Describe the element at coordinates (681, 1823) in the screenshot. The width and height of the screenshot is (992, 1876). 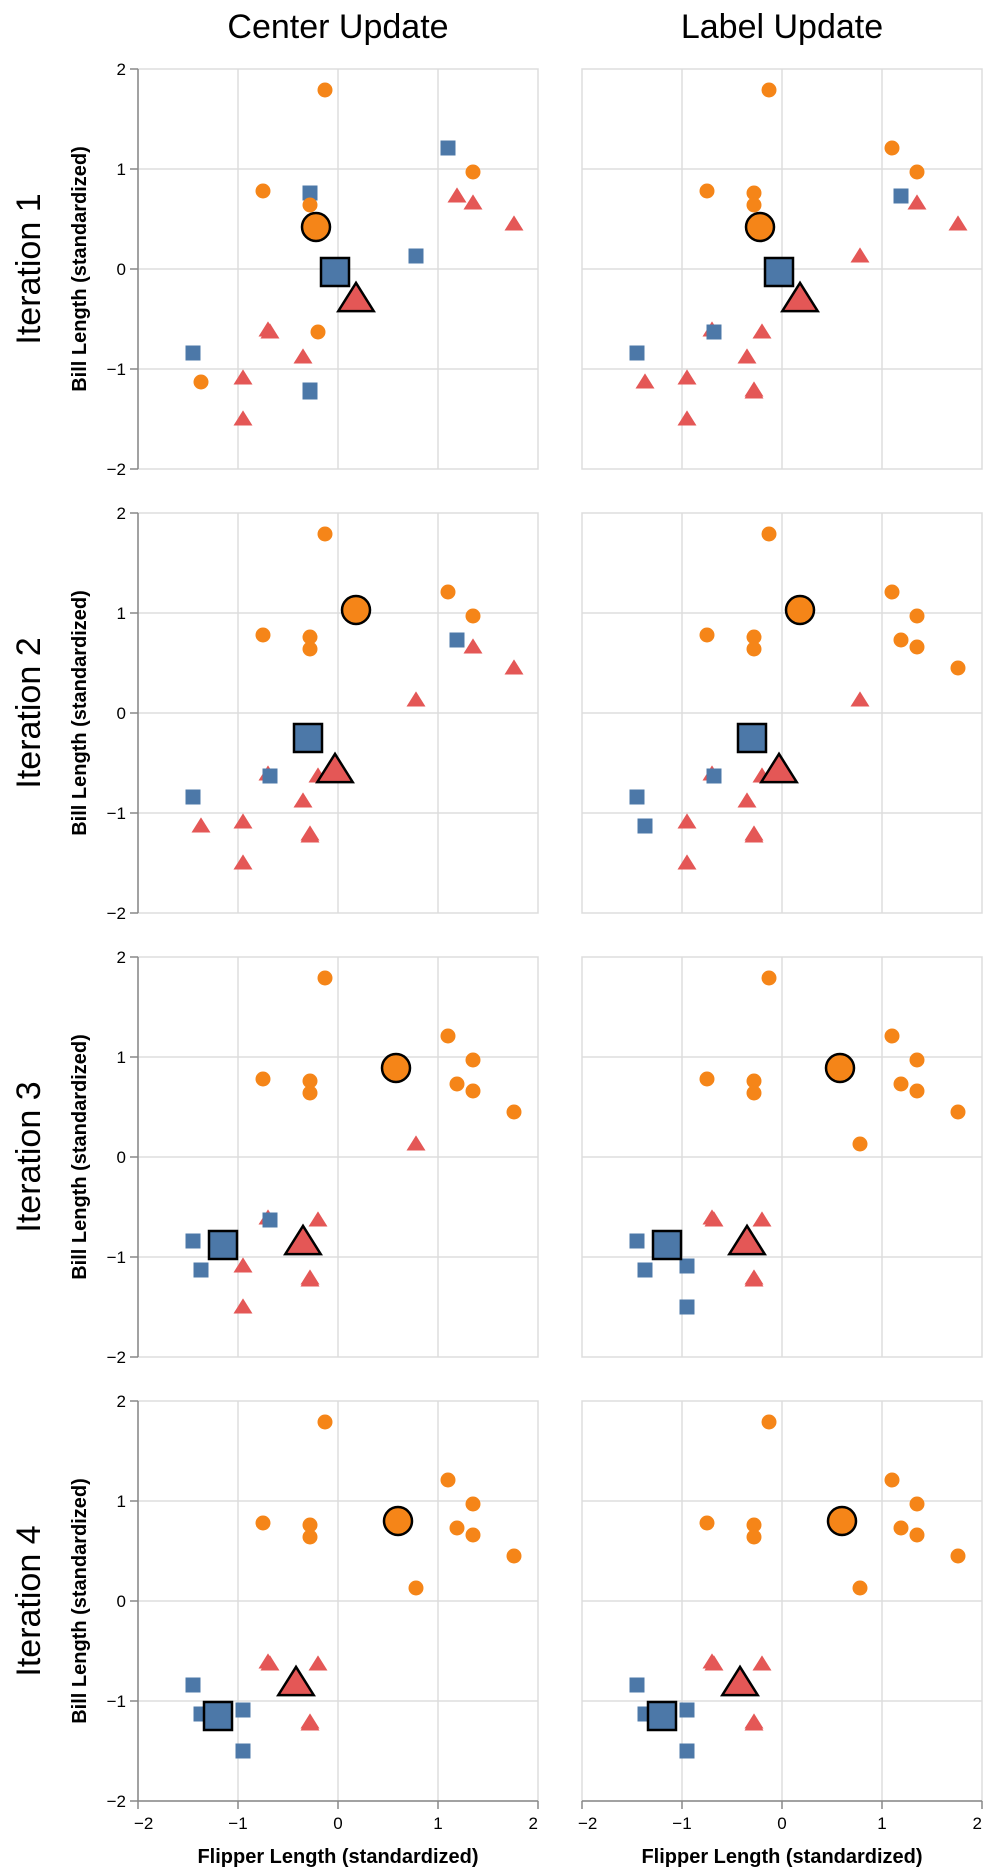
I see `x-tick-label: −1` at that location.